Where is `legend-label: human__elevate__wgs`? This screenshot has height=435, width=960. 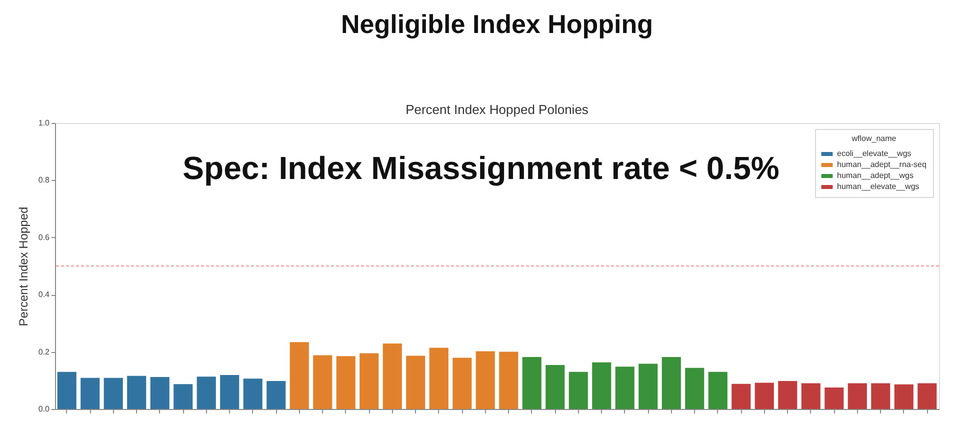
legend-label: human__elevate__wgs is located at coordinates (878, 186).